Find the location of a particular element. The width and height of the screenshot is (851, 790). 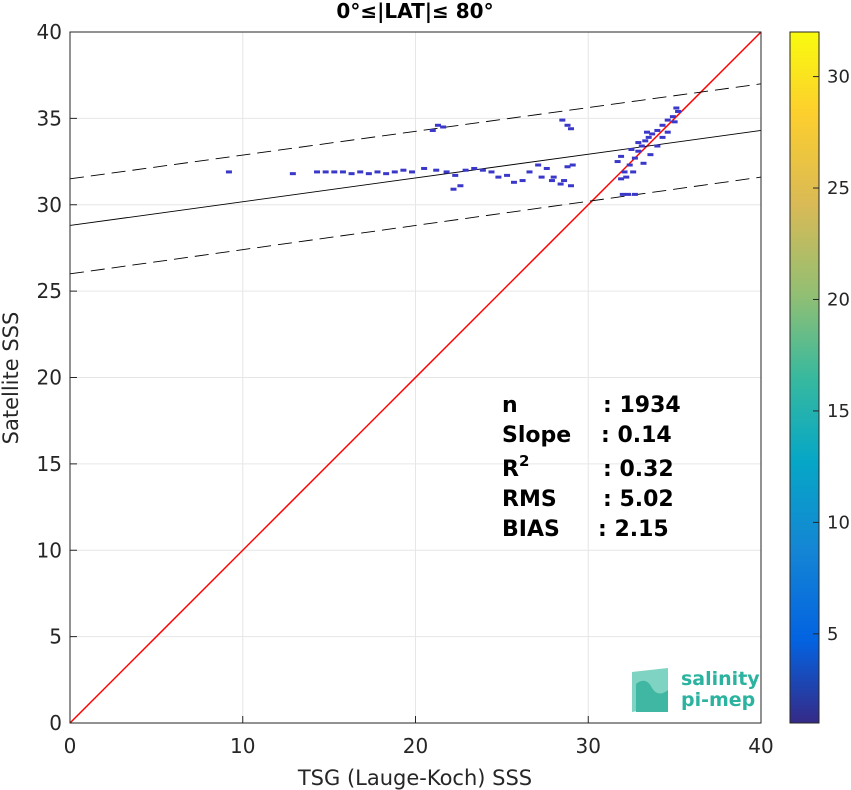

y-axis-ticks: 0 5 10 15 20 25 30 35 40 is located at coordinates (57, 377).